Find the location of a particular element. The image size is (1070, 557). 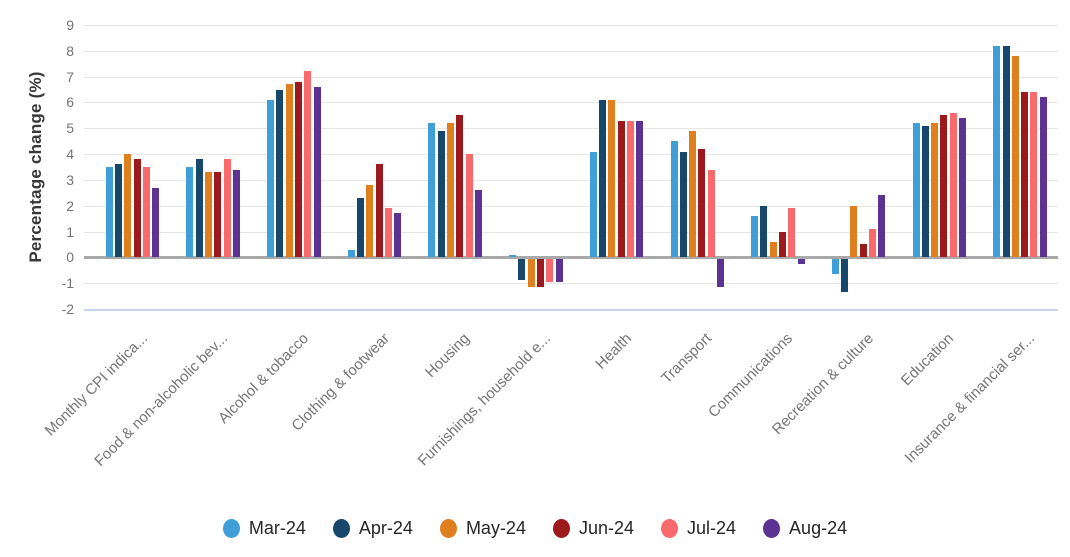

bar-Jun-24-cat4 is located at coordinates (379, 211).